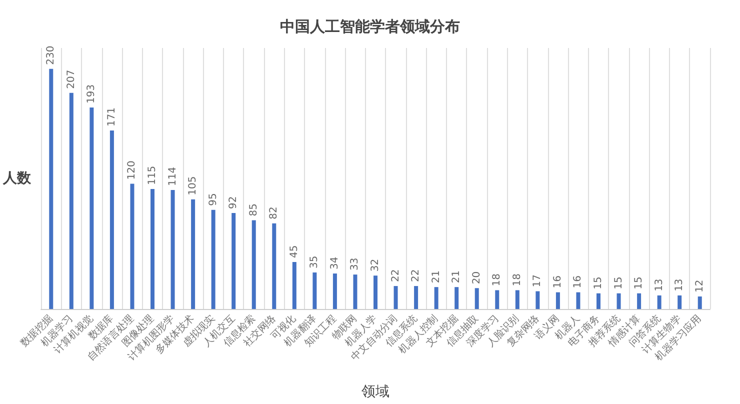 Image resolution: width=740 pixels, height=404 pixels. Describe the element at coordinates (213, 199) in the screenshot. I see `data-label: 95` at that location.